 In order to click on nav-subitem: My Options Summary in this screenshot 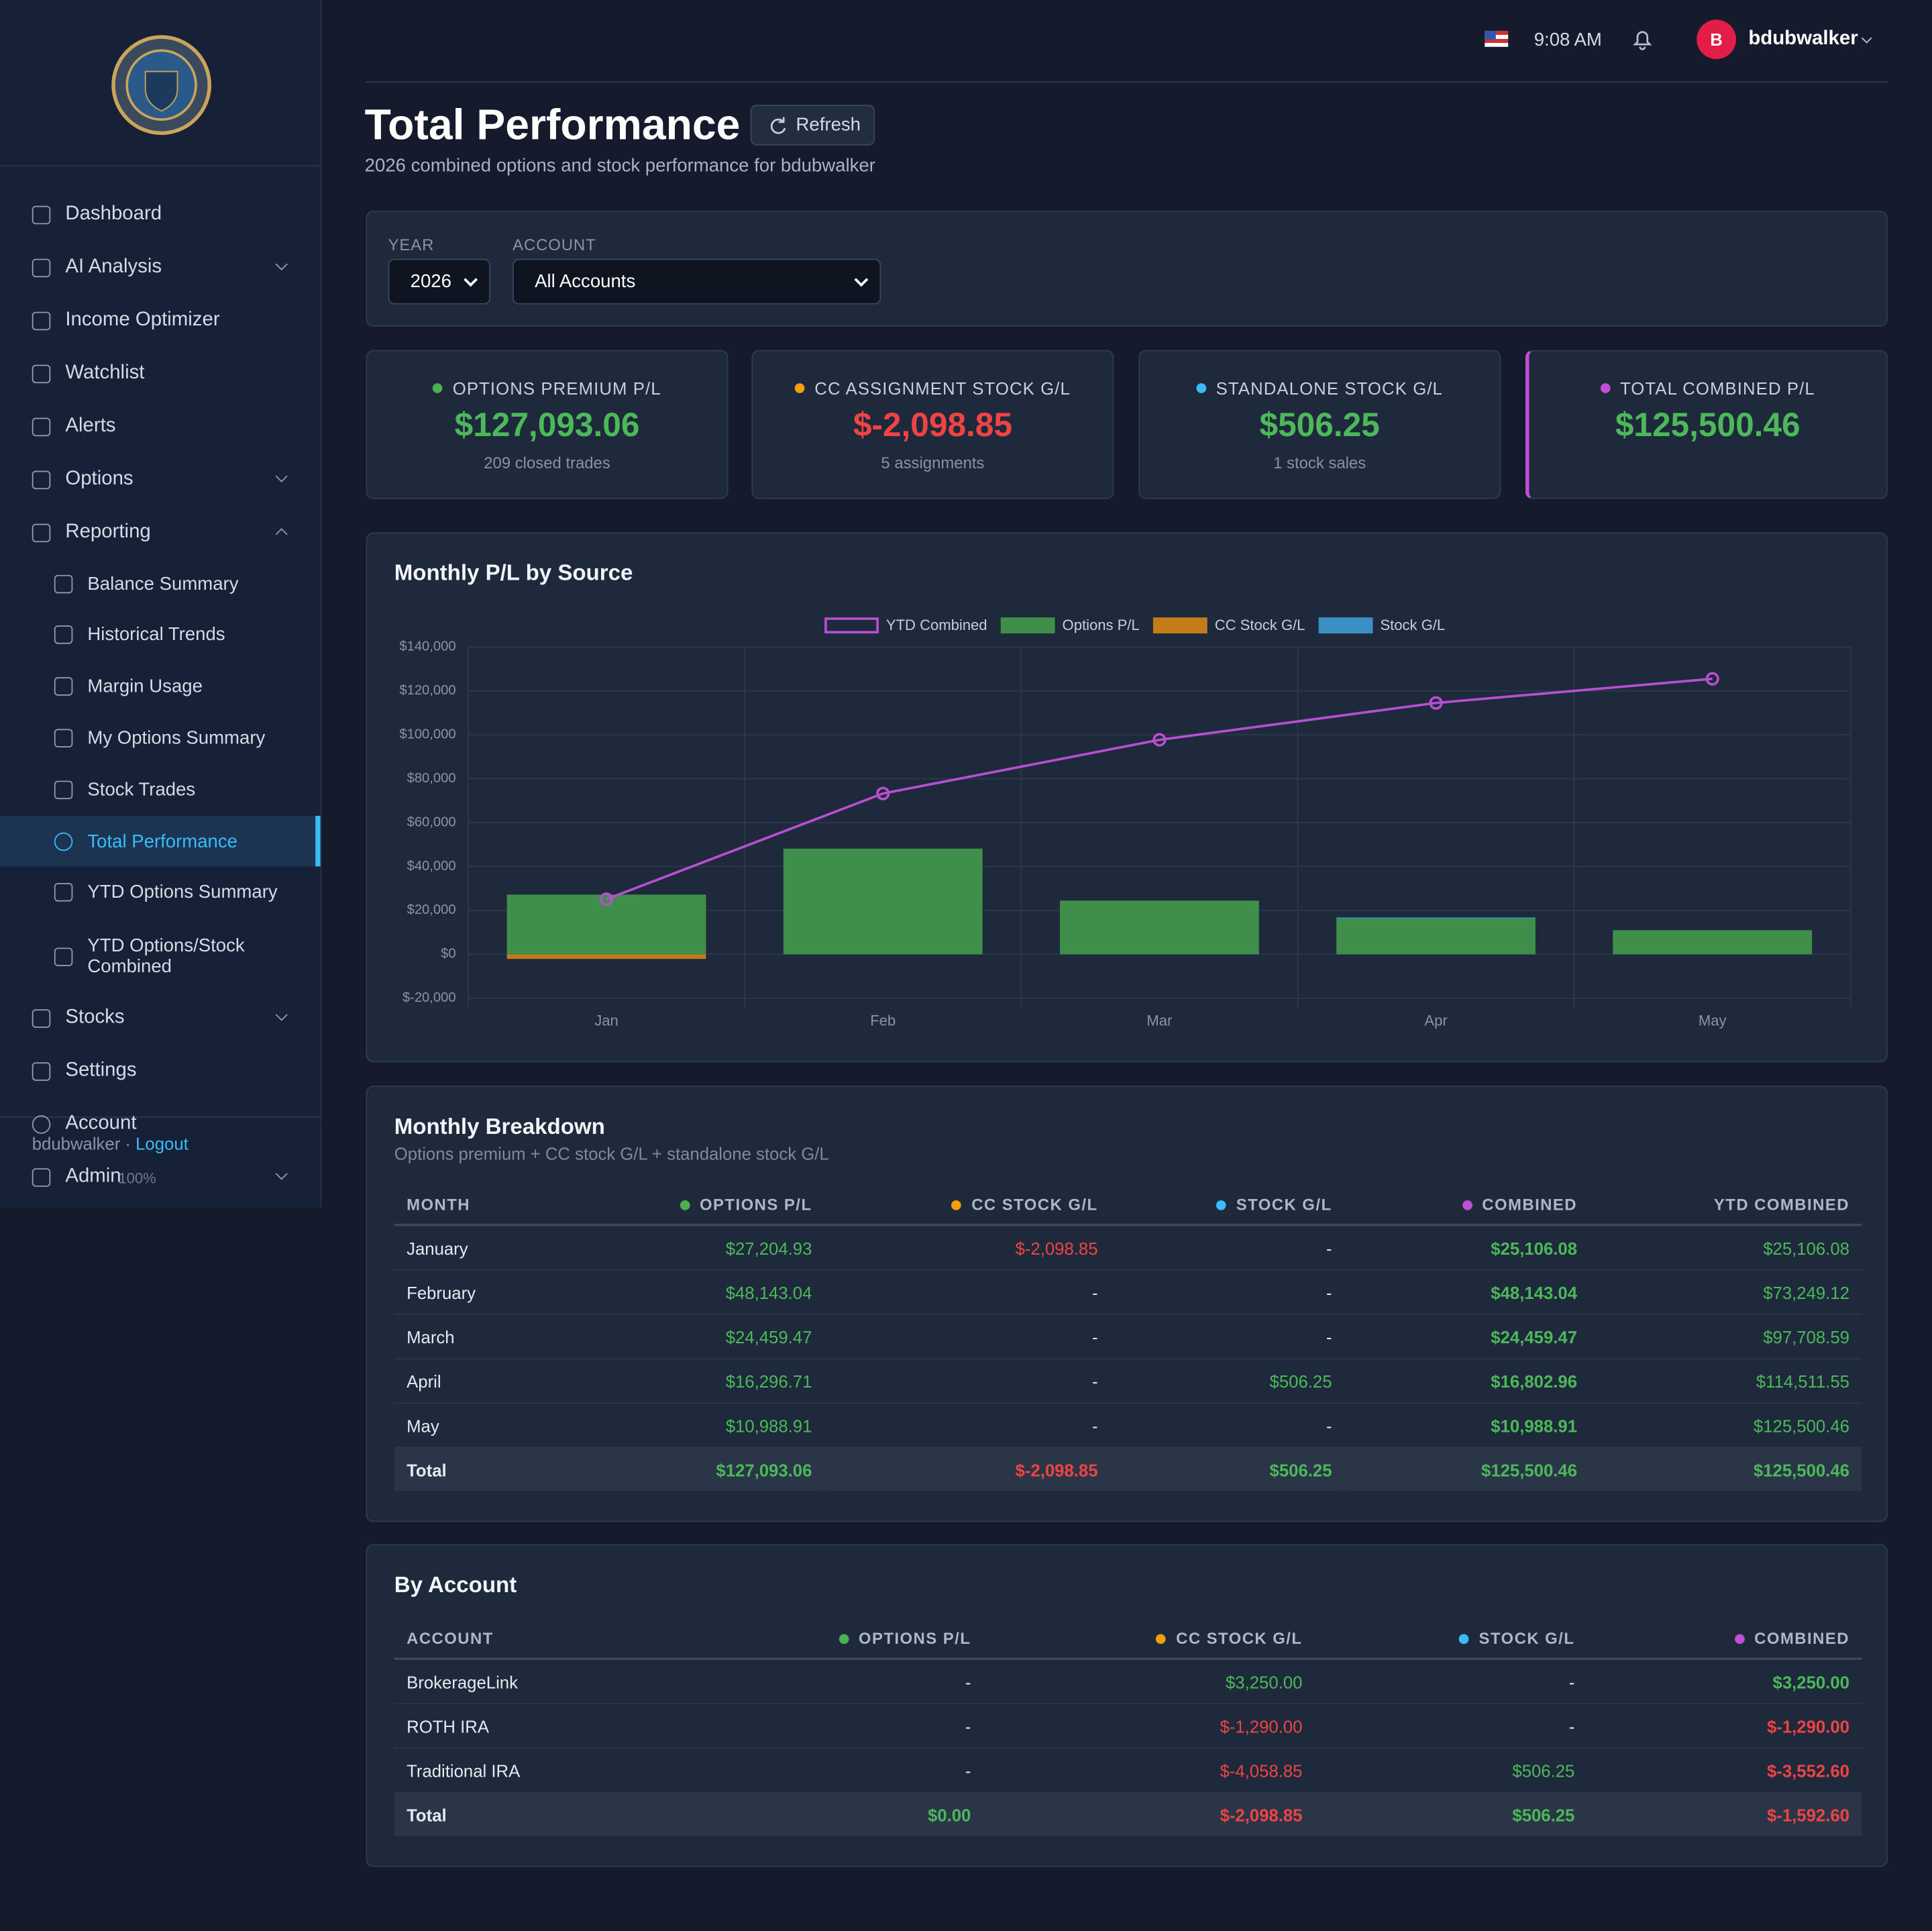, I will do `click(174, 738)`.